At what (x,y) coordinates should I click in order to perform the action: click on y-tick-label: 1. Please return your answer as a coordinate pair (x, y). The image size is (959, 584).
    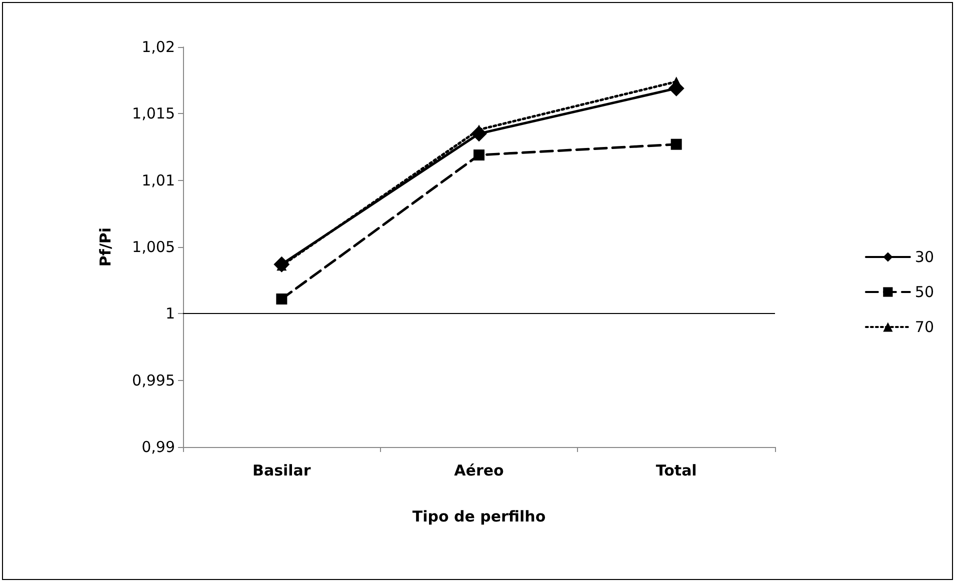
    Looking at the image, I should click on (170, 313).